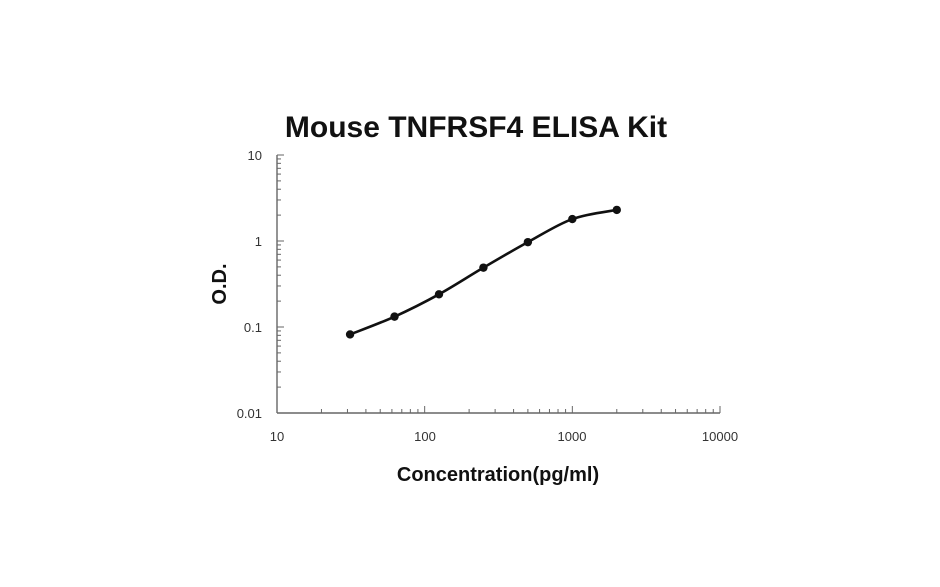 The image size is (940, 587). I want to click on y-tick-label-0.1: 0.1, so click(253, 327).